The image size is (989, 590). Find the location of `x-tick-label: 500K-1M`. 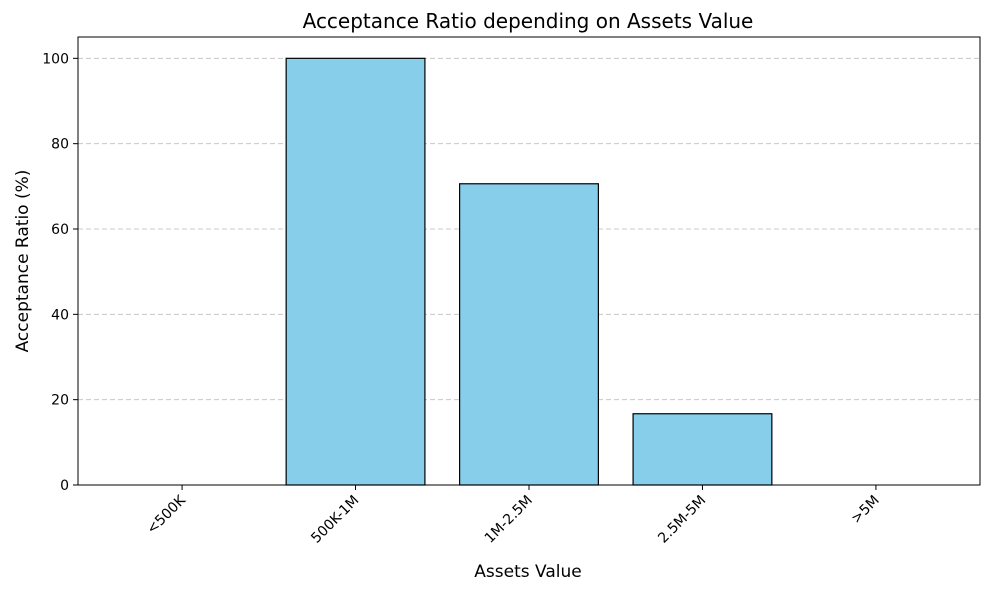

x-tick-label: 500K-1M is located at coordinates (335, 520).